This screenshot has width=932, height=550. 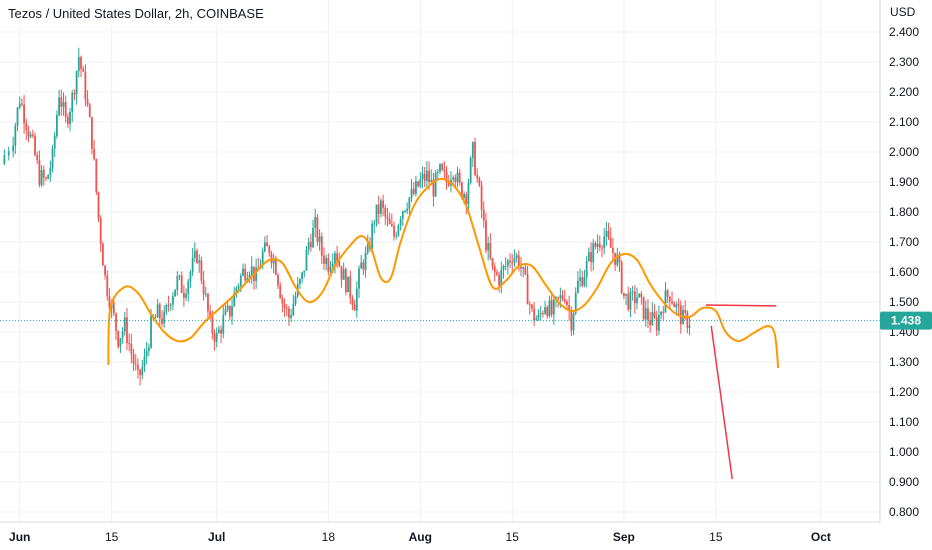 I want to click on time-axis-area, so click(x=466, y=536).